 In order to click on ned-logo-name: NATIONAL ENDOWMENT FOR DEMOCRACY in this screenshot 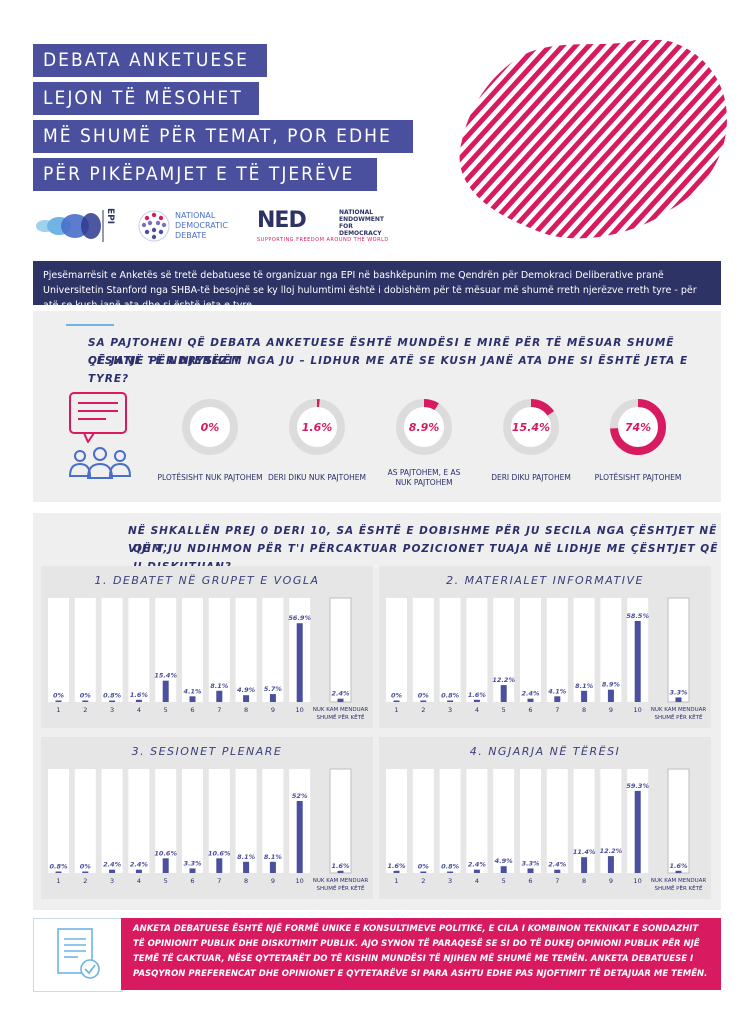, I will do `click(362, 223)`.